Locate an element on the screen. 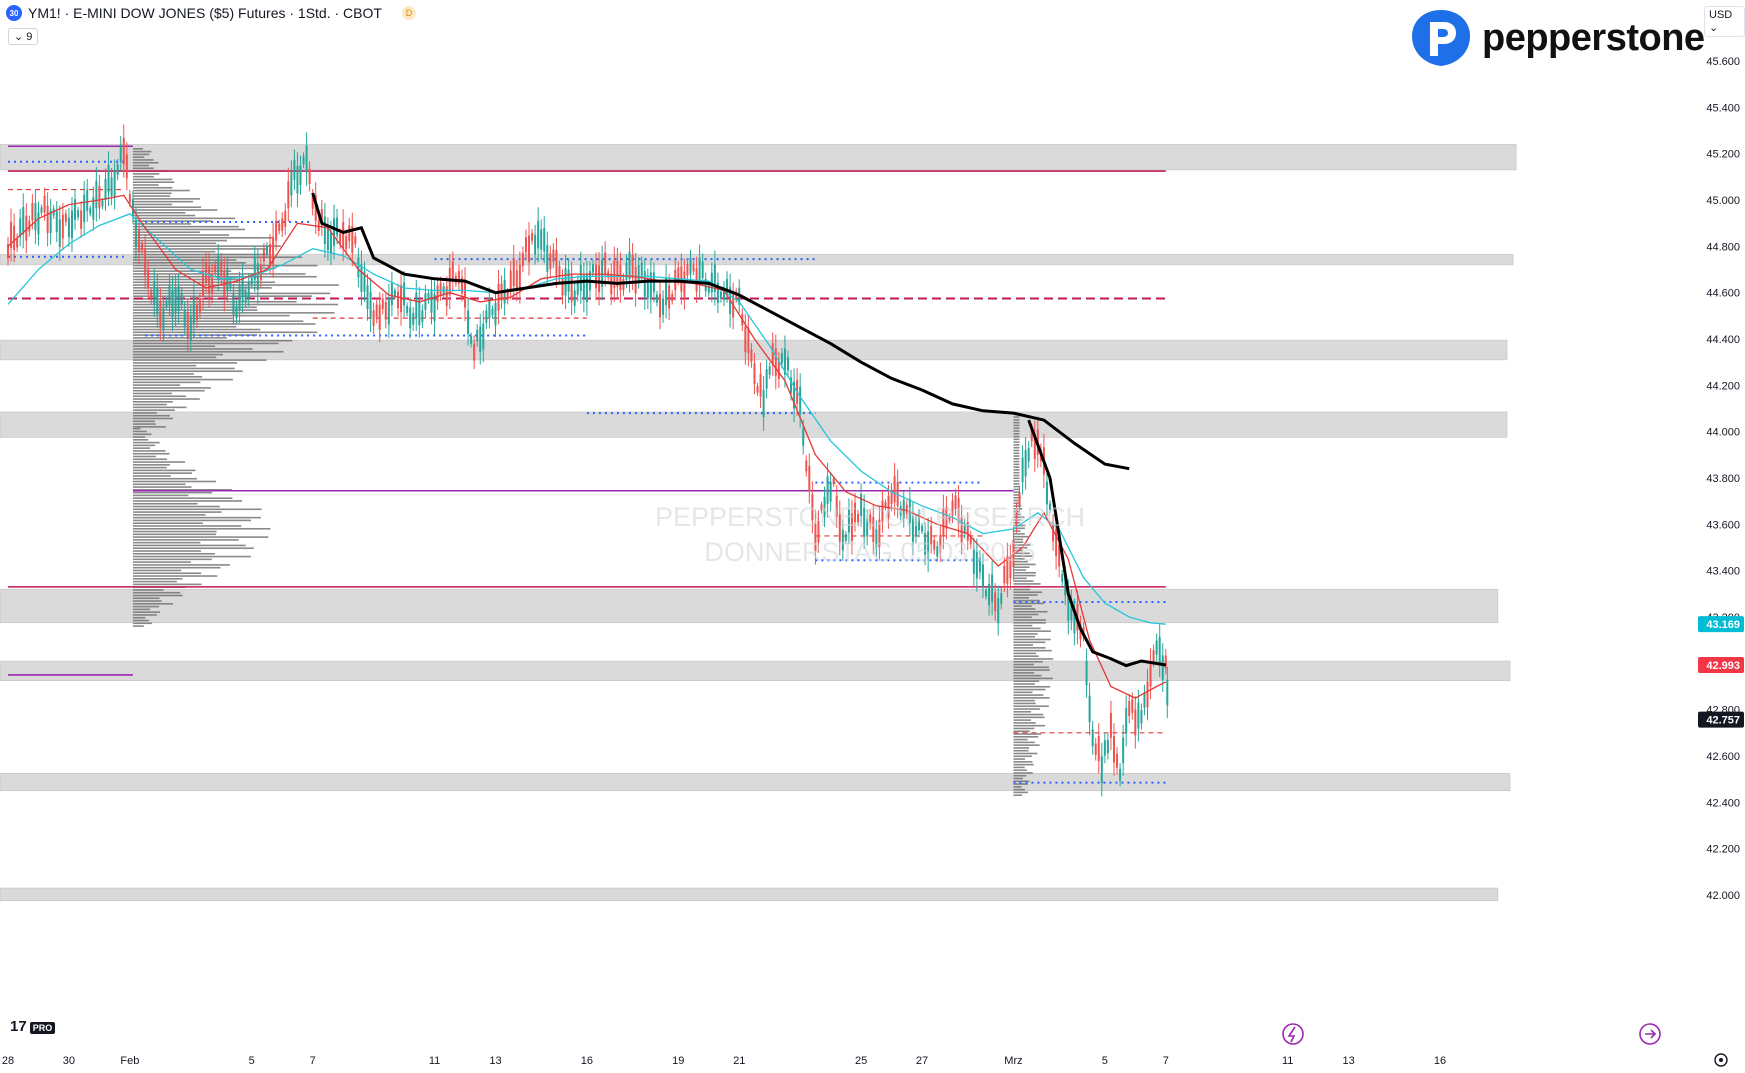 The width and height of the screenshot is (1745, 1073). settings-gear-icon is located at coordinates (1721, 1060).